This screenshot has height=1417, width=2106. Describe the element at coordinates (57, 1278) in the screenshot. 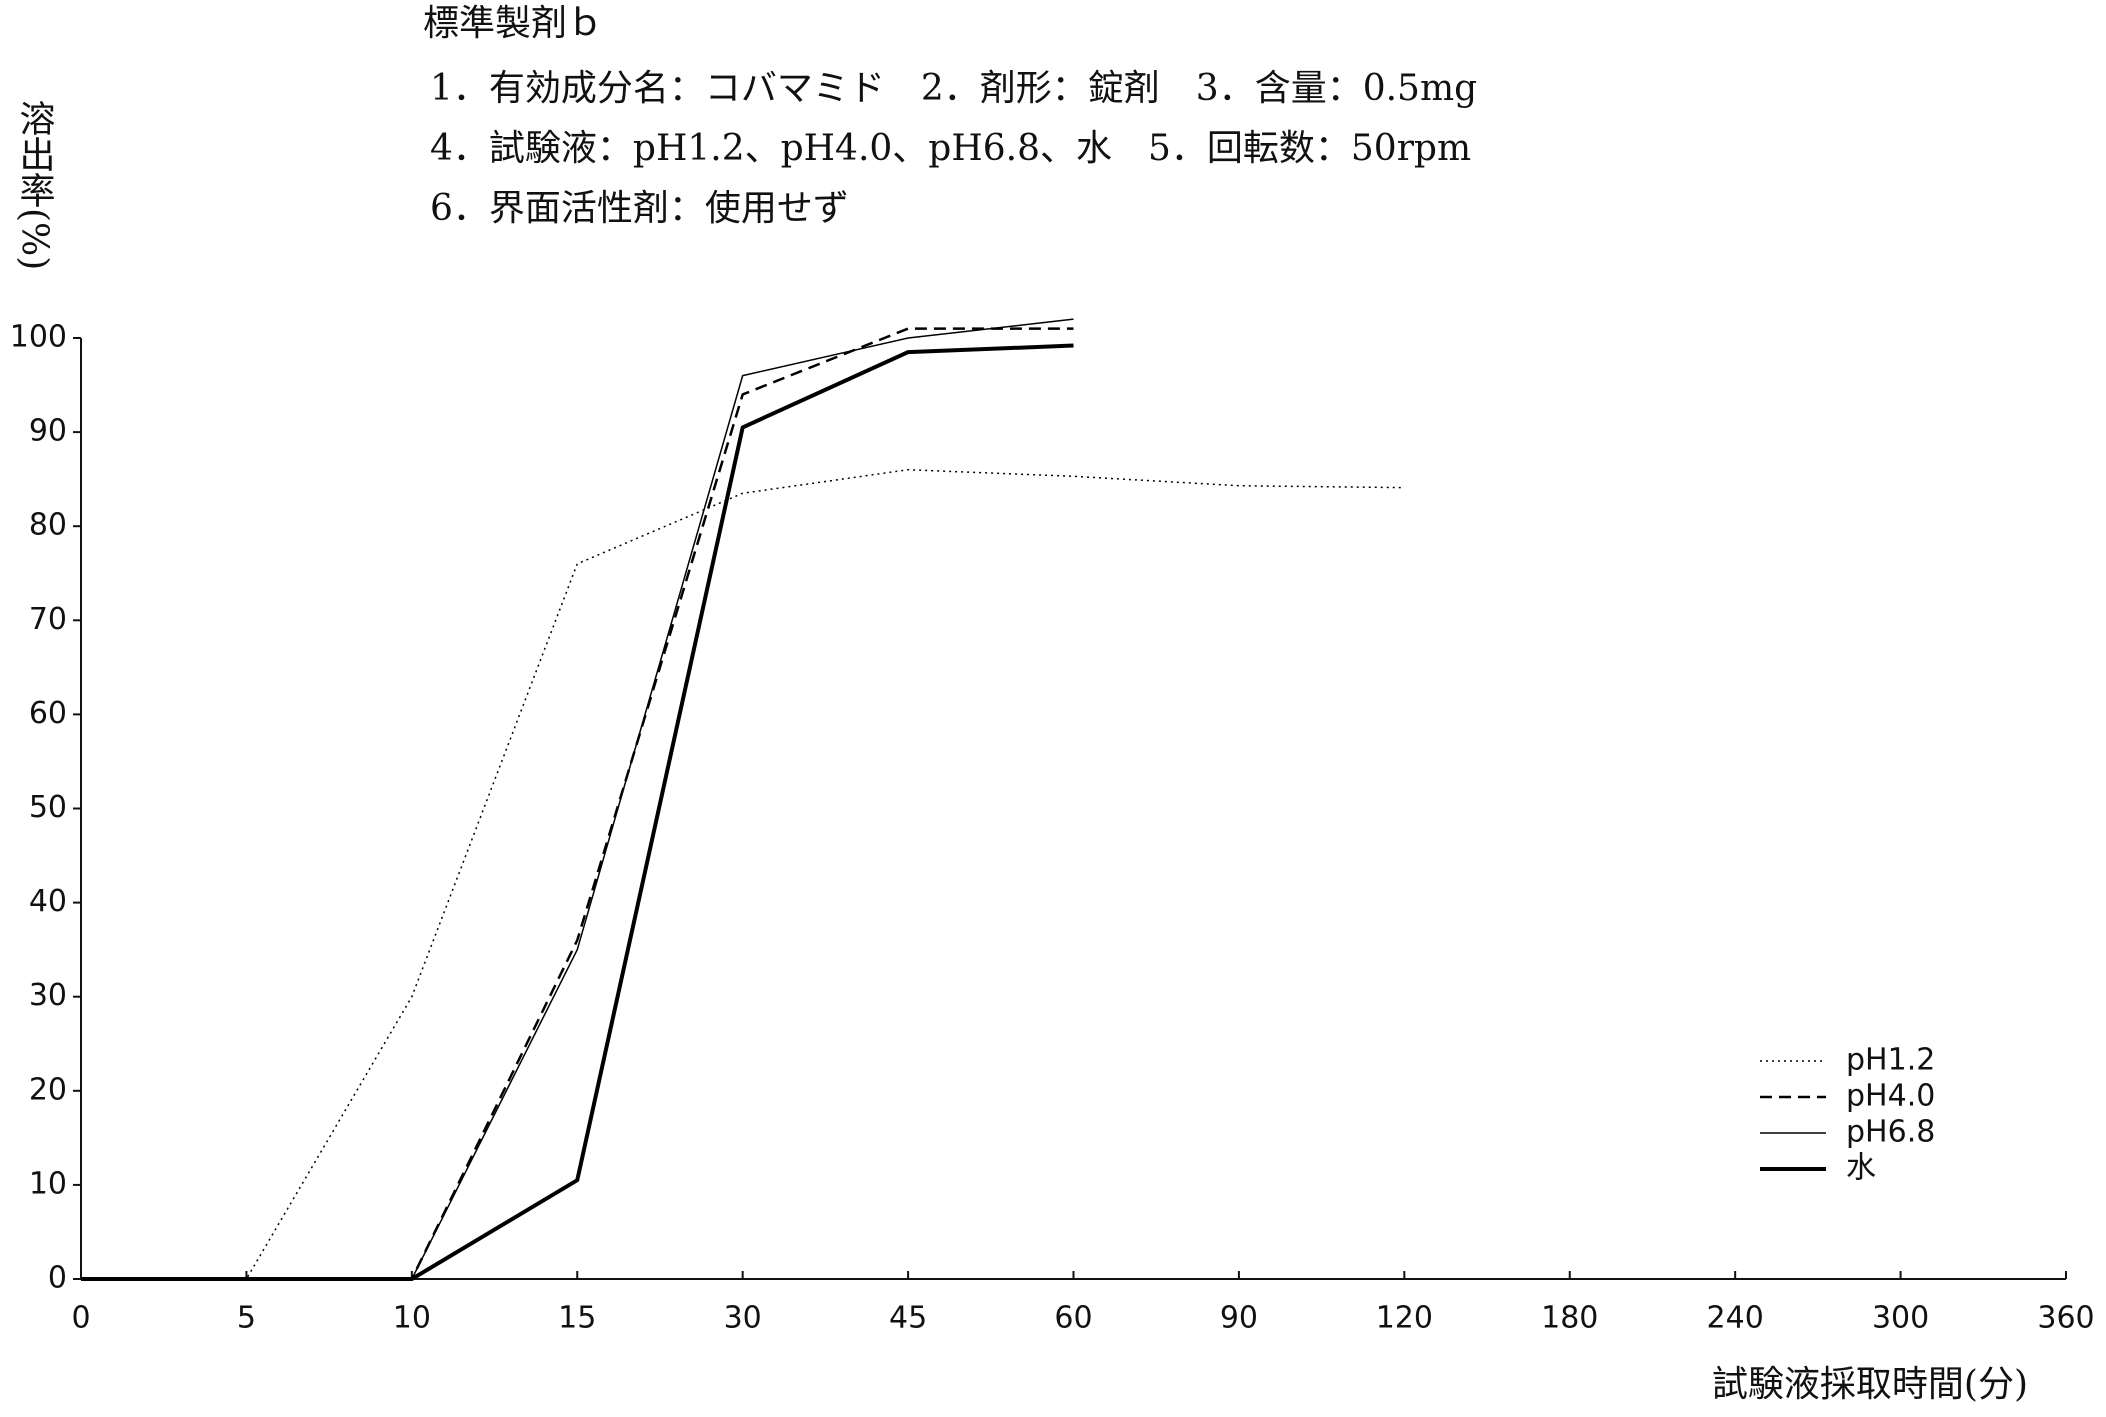

I see `y-tick-label: 0` at that location.